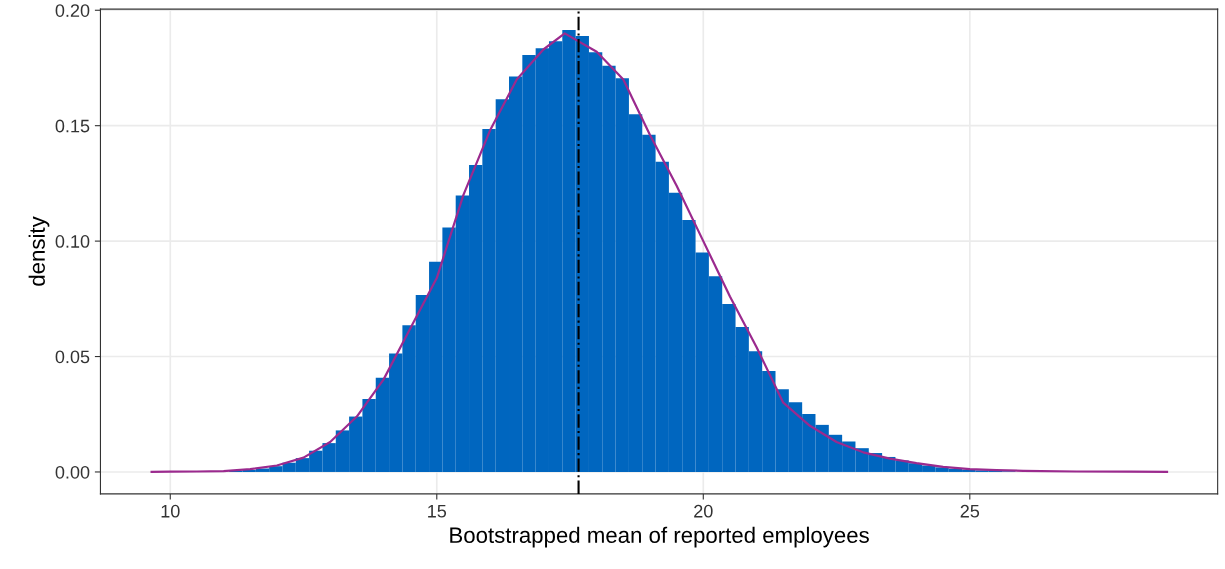 Image resolution: width=1225 pixels, height=569 pixels. Describe the element at coordinates (970, 511) in the screenshot. I see `x-tick-label: 25` at that location.